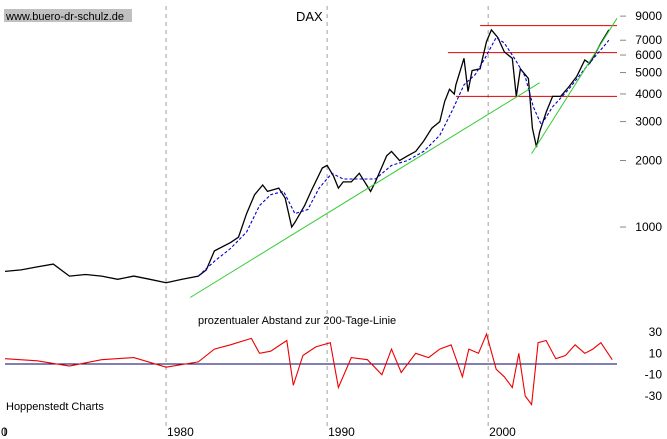 Image resolution: width=667 pixels, height=439 pixels. What do you see at coordinates (648, 55) in the screenshot?
I see `y-tick-6000: 6000` at bounding box center [648, 55].